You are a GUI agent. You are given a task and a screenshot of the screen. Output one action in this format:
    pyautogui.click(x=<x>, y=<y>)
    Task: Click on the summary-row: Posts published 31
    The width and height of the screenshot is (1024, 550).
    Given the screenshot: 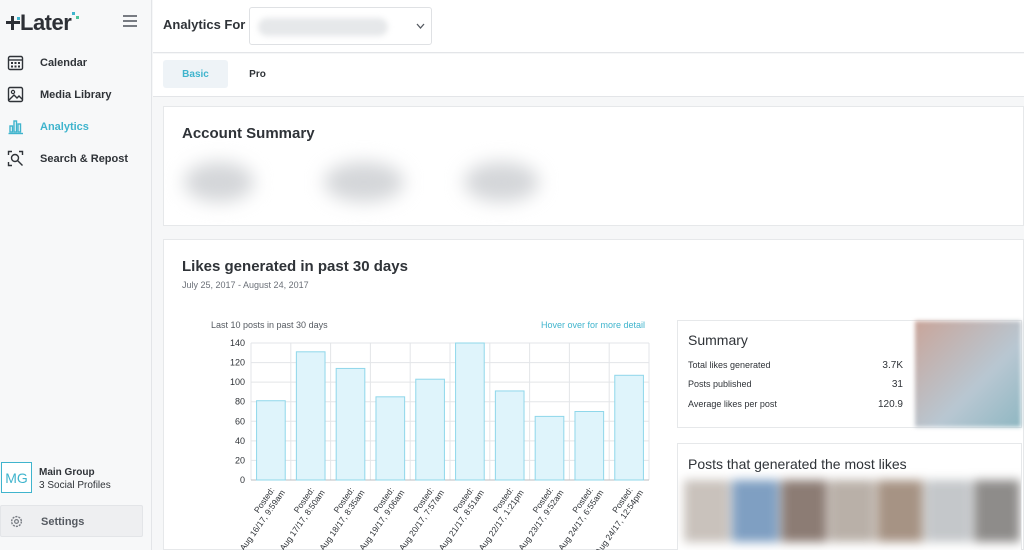 What is the action you would take?
    pyautogui.click(x=795, y=384)
    